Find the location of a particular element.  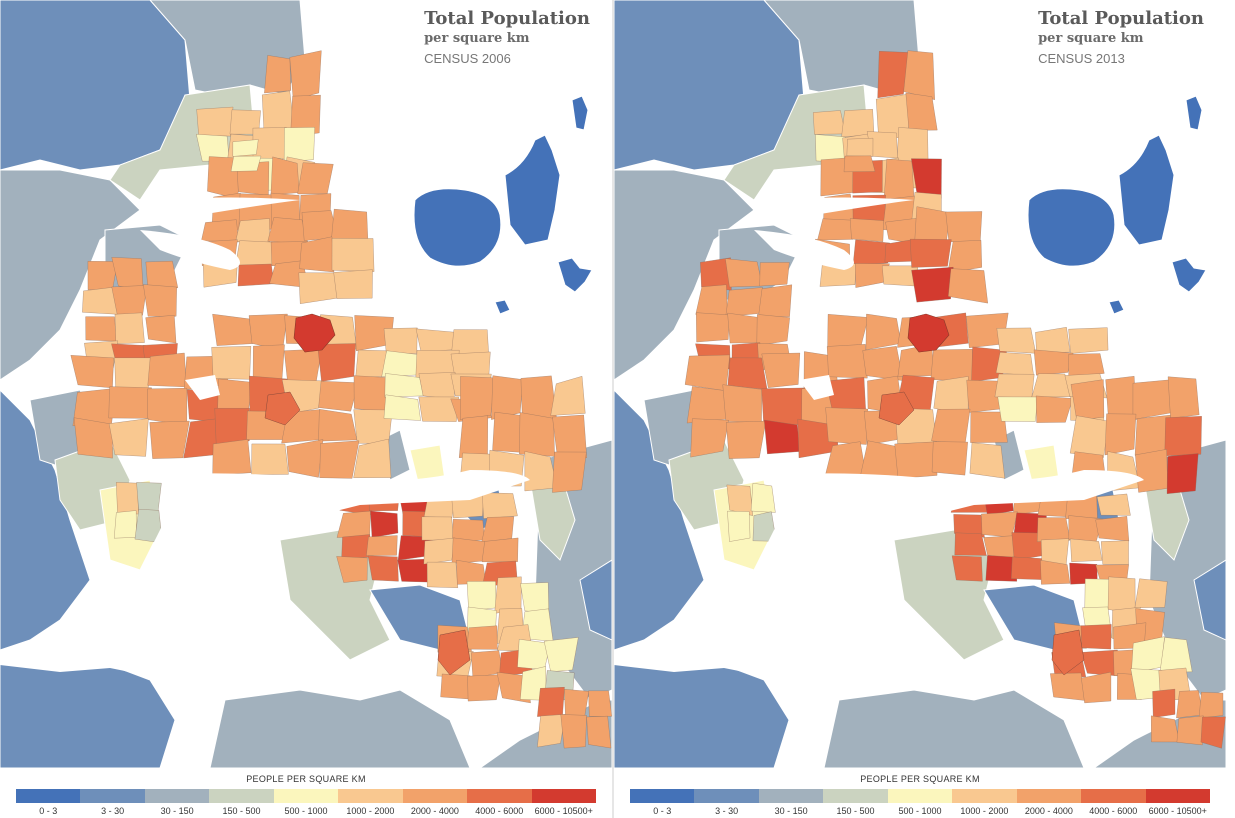

legend-label: 1000 - 2000 is located at coordinates (984, 811).